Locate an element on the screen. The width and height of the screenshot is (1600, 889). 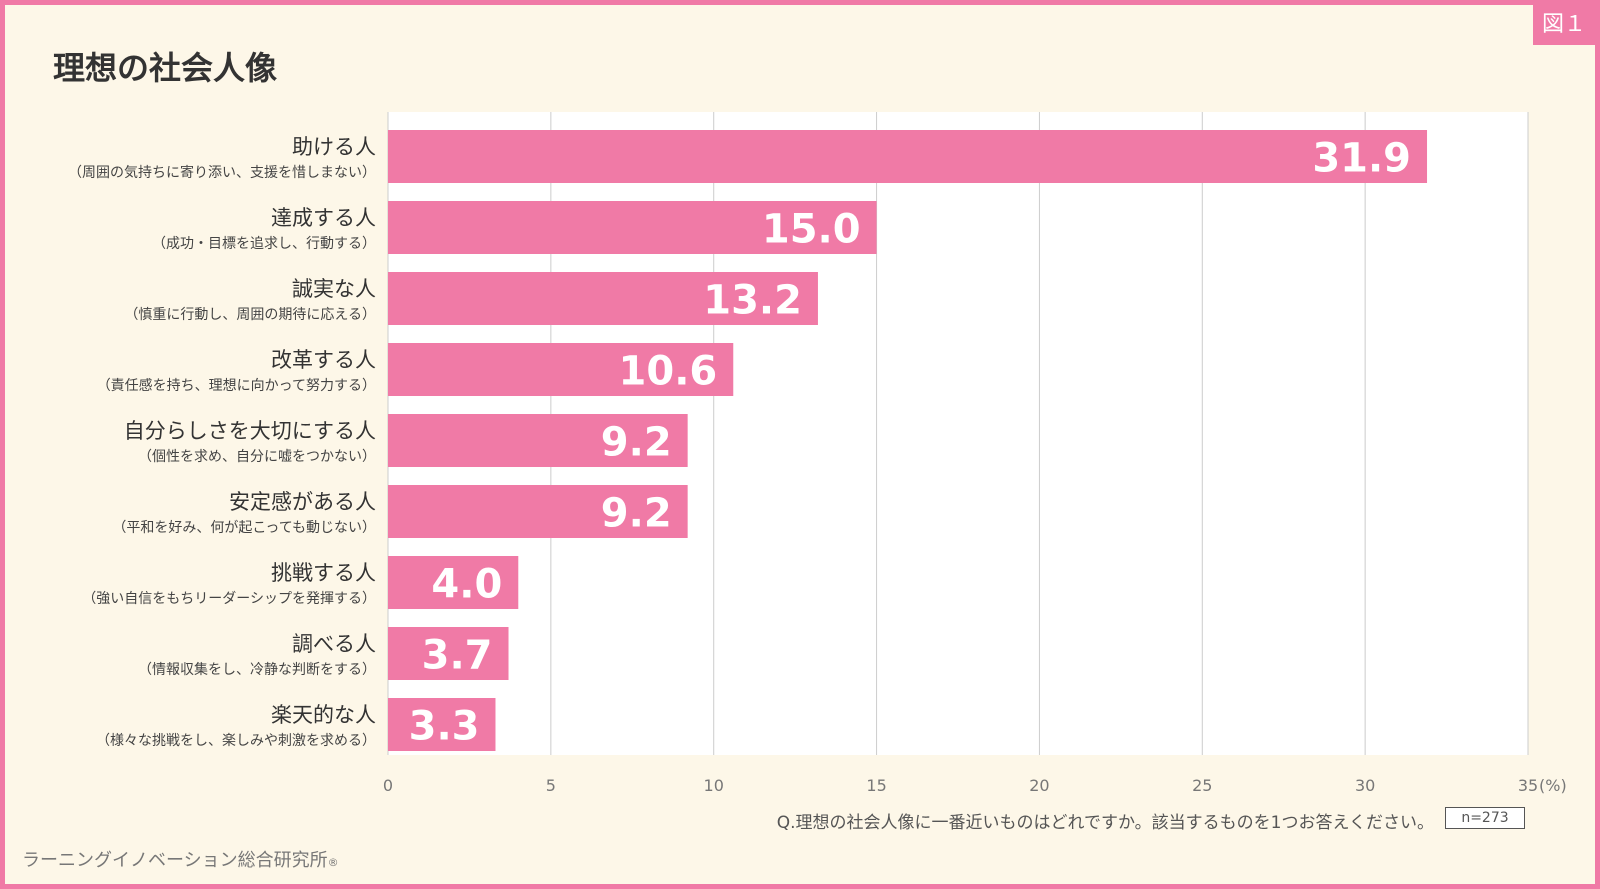
survey-question: Q.理想の社会人像に一番近いものはどれですか。該当するものを1つお答えください。 is located at coordinates (1105, 823).